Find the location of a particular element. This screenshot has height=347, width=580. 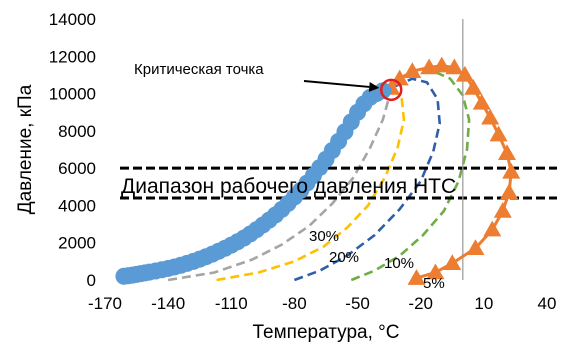

y-tick-label: 12000 is located at coordinates (72, 56).